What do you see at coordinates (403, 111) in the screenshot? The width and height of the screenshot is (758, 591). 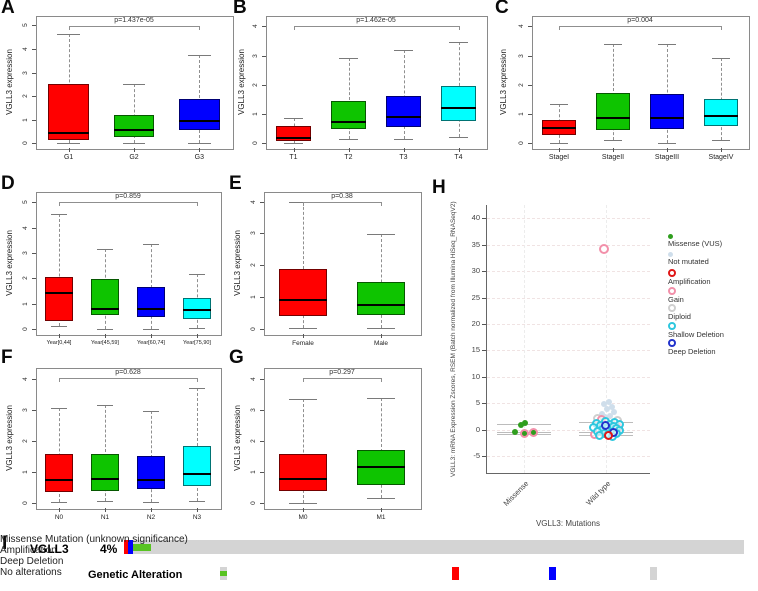 I see `box-T3` at bounding box center [403, 111].